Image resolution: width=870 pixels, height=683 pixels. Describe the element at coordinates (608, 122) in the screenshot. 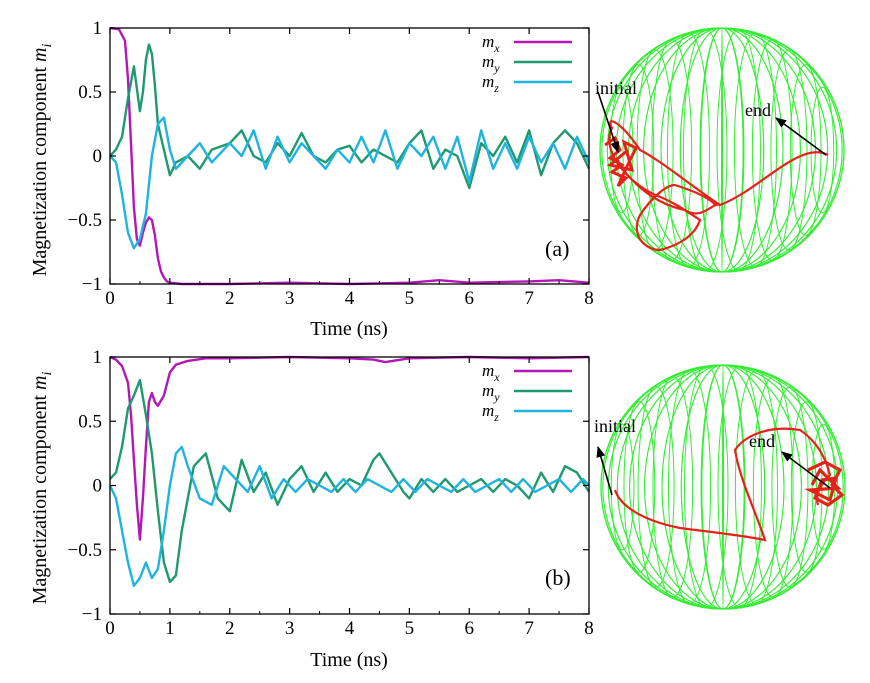

I see `arrow-initial-a` at that location.